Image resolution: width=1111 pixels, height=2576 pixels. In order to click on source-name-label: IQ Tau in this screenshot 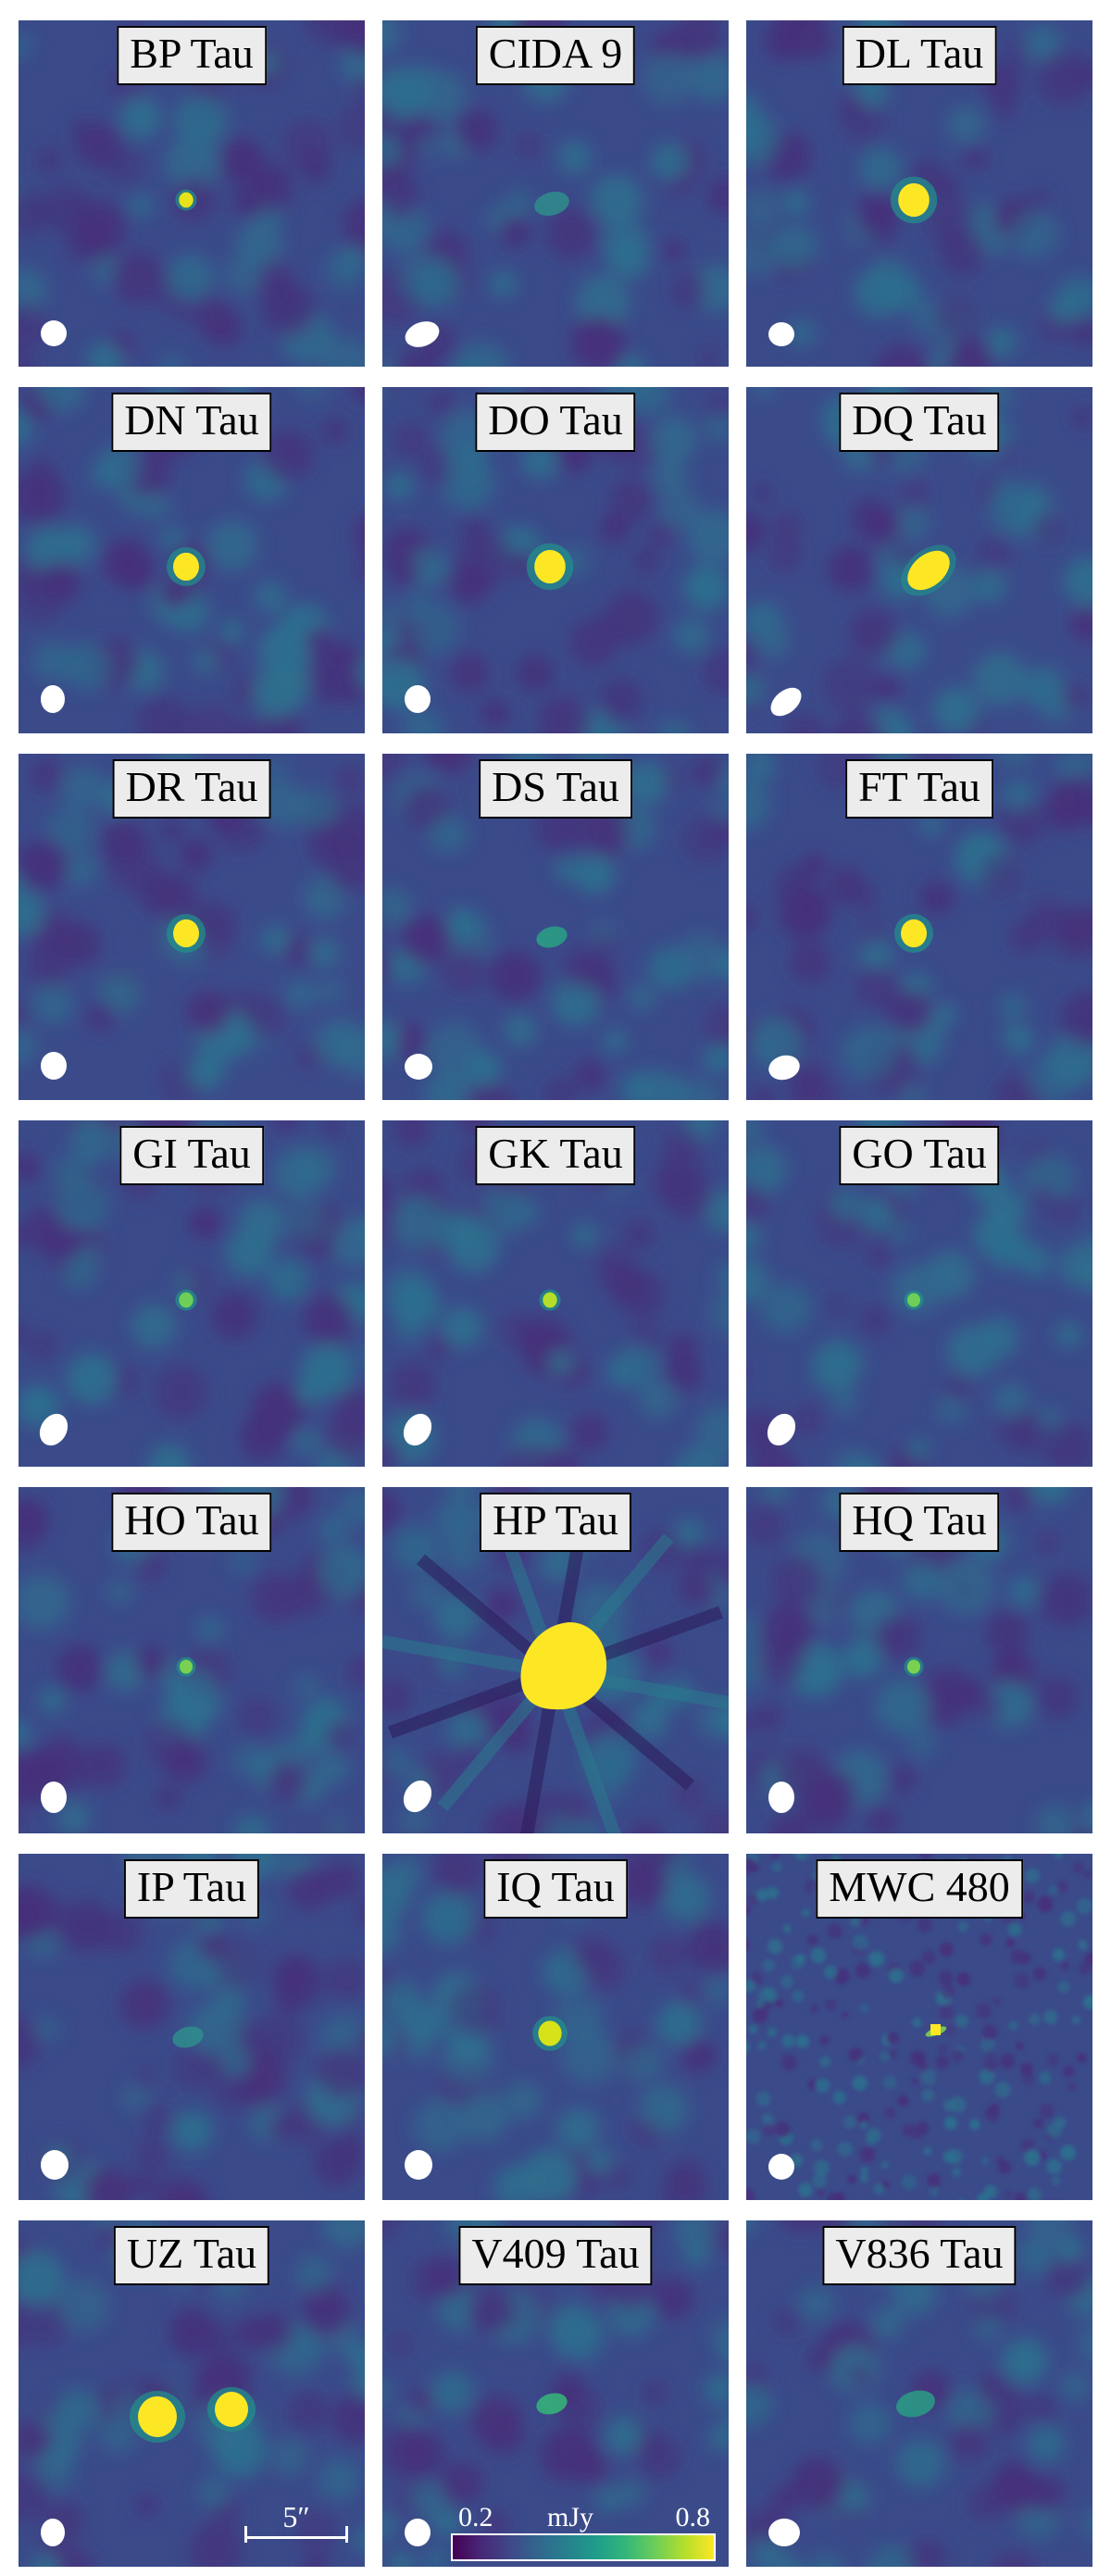, I will do `click(555, 1889)`.